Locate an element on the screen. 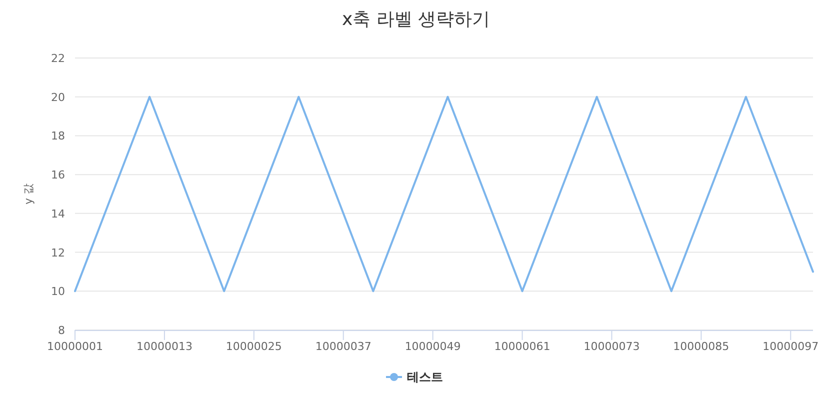 Image resolution: width=832 pixels, height=417 pixels. x-tick-label: 10000013 is located at coordinates (164, 346).